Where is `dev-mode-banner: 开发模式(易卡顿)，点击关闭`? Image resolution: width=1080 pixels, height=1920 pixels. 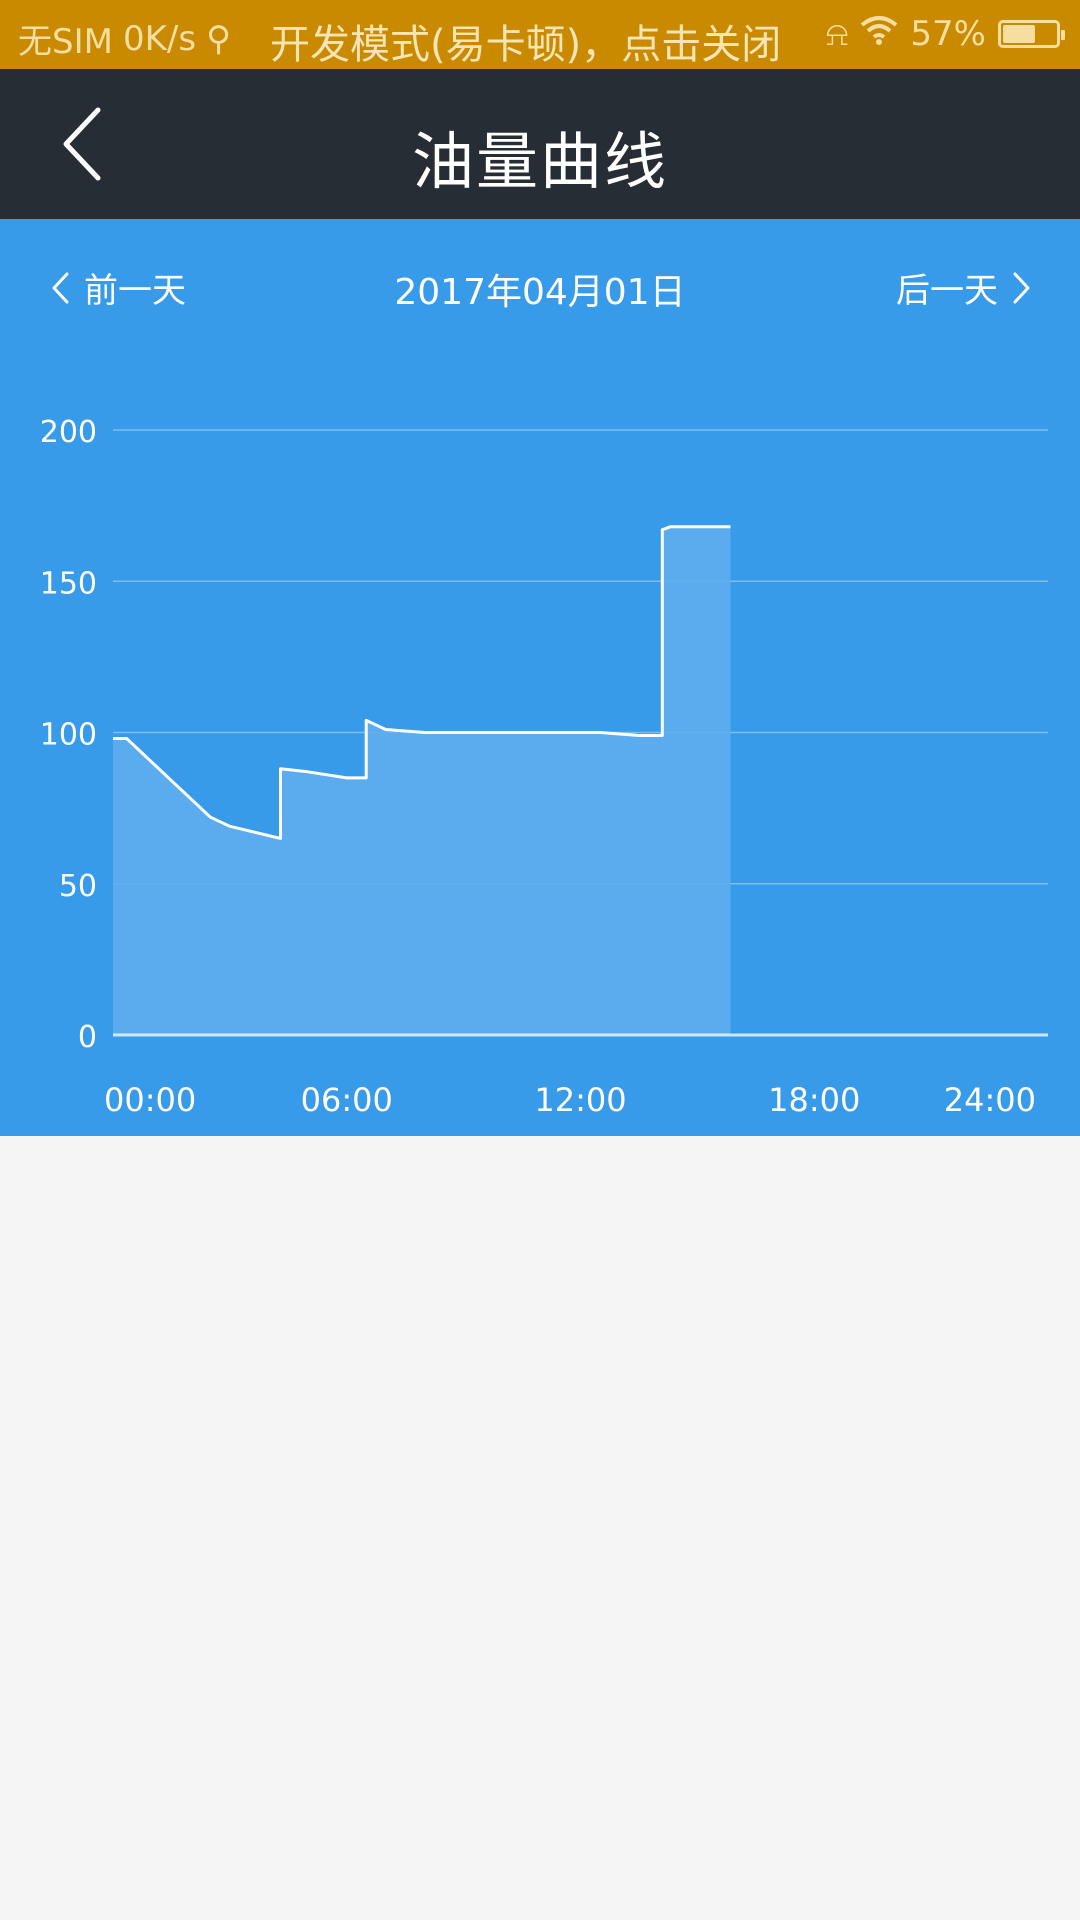 dev-mode-banner: 开发模式(易卡顿)，点击关闭 is located at coordinates (526, 45).